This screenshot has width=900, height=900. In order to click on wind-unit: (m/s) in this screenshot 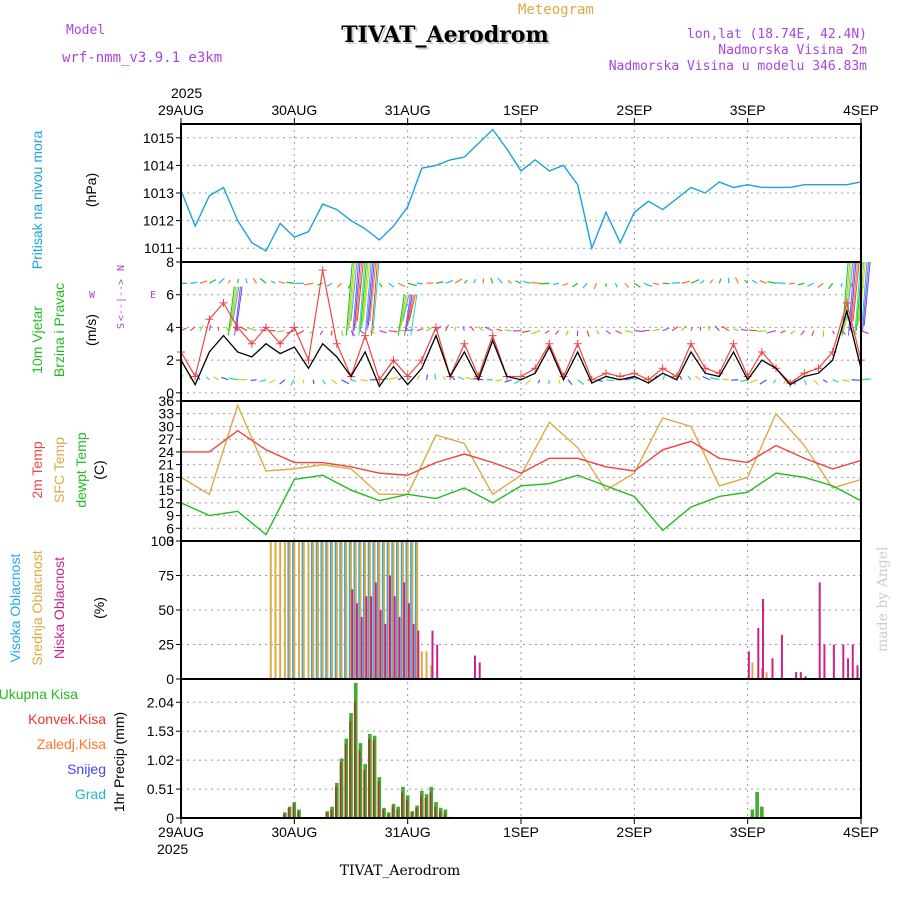, I will do `click(91, 330)`.